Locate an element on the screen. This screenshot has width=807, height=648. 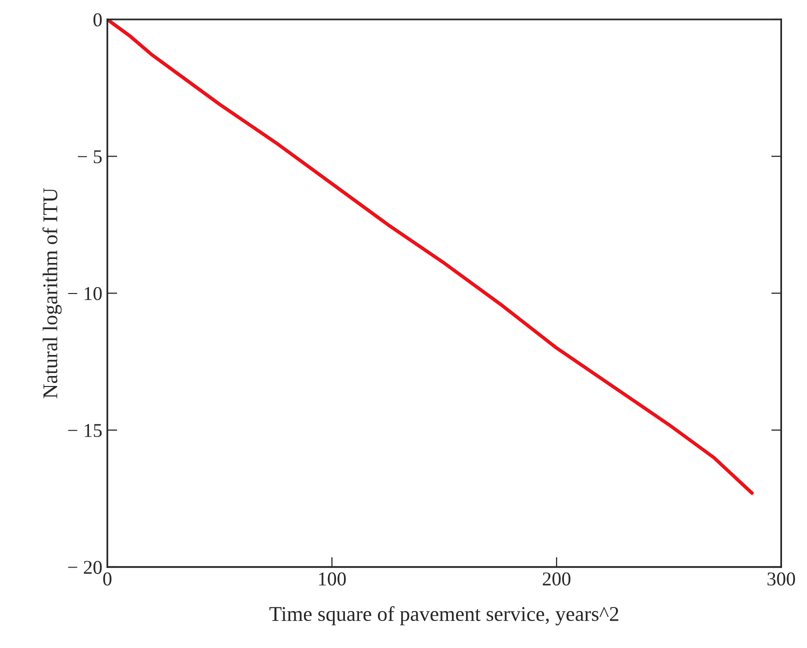
x-tick-label: 100 is located at coordinates (332, 579).